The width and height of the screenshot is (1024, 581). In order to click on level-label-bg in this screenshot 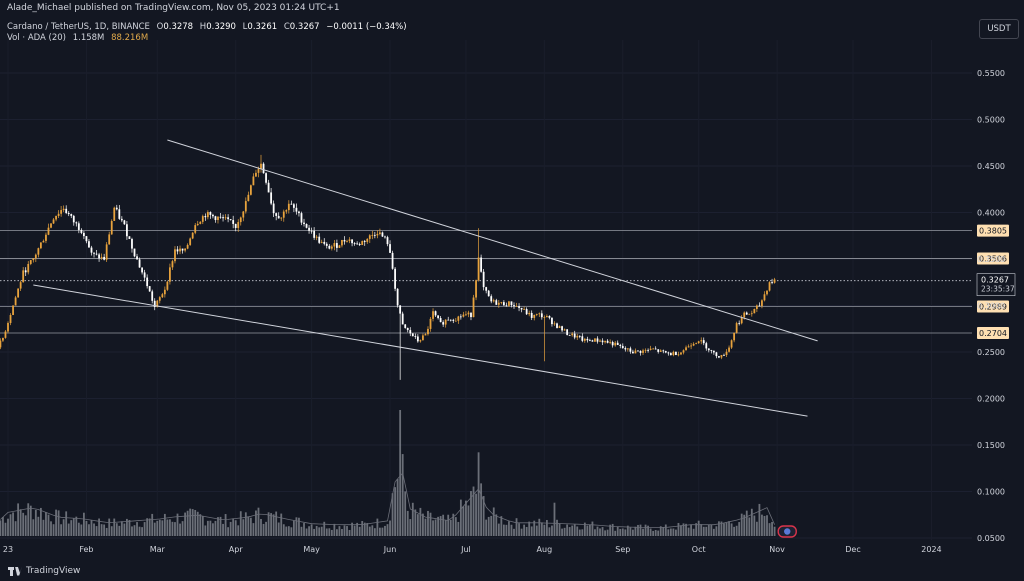, I will do `click(993, 230)`.